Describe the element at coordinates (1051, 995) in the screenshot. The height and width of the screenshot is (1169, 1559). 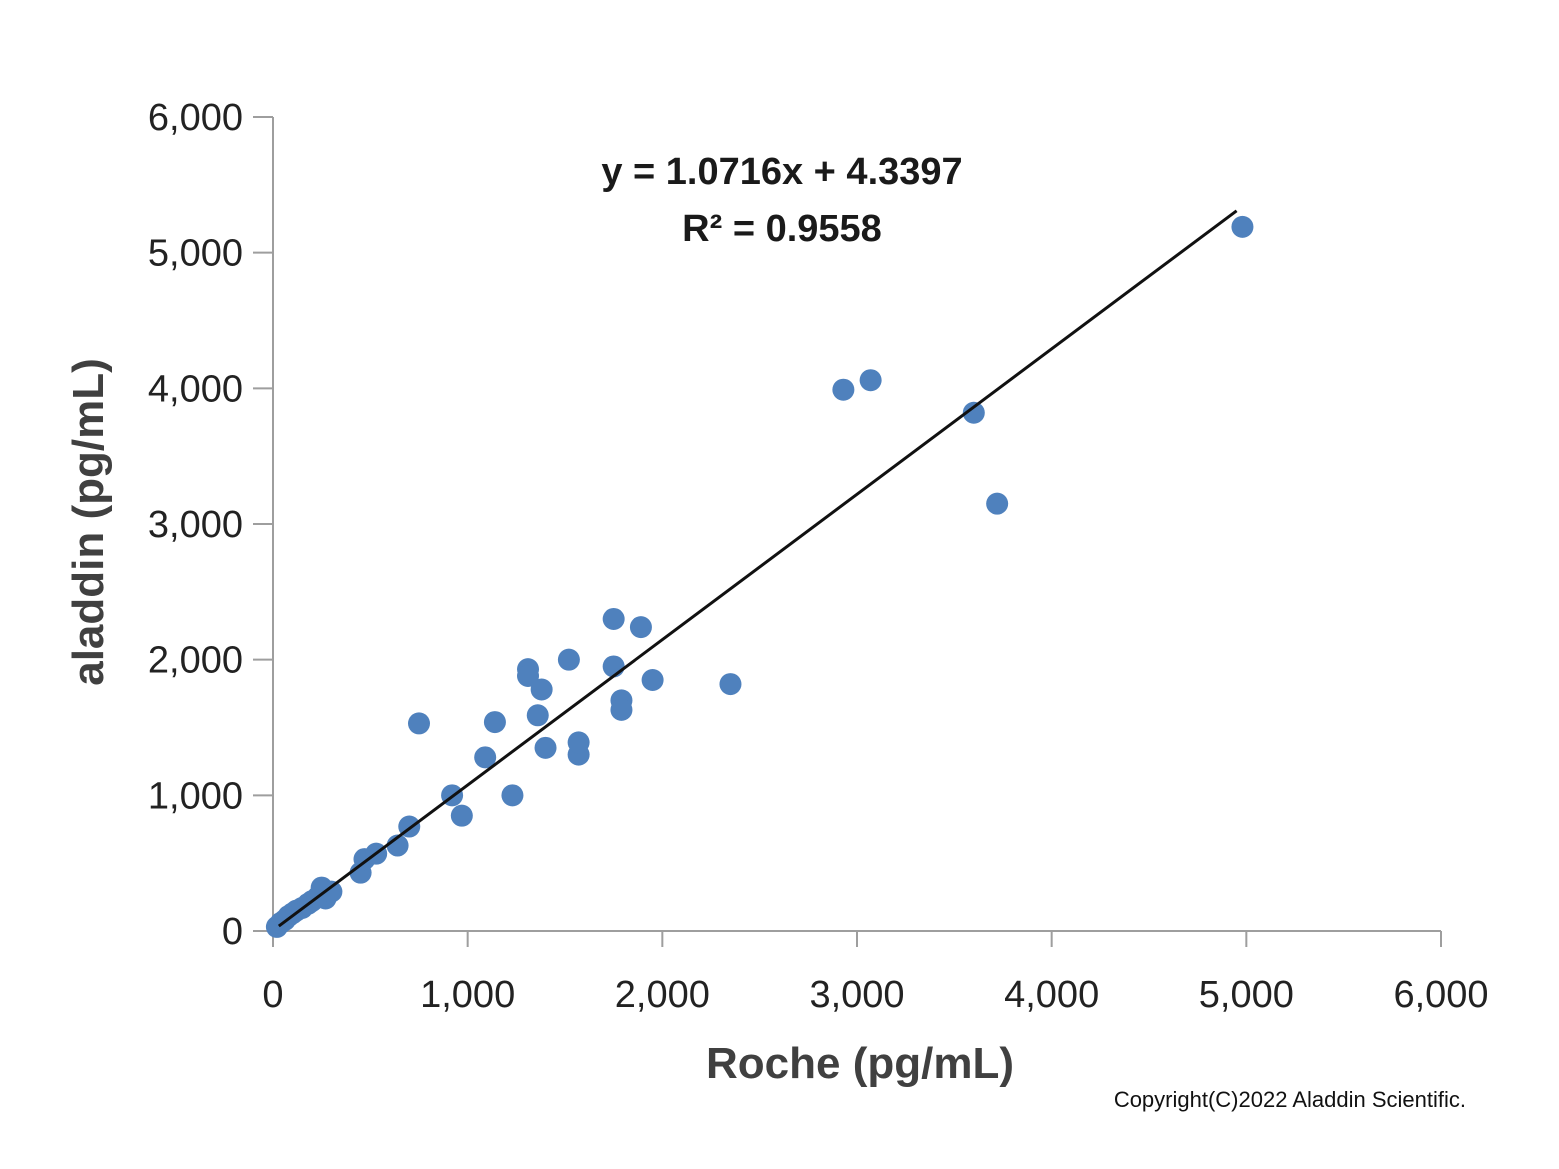
I see `x-tick-label: 4,000` at that location.